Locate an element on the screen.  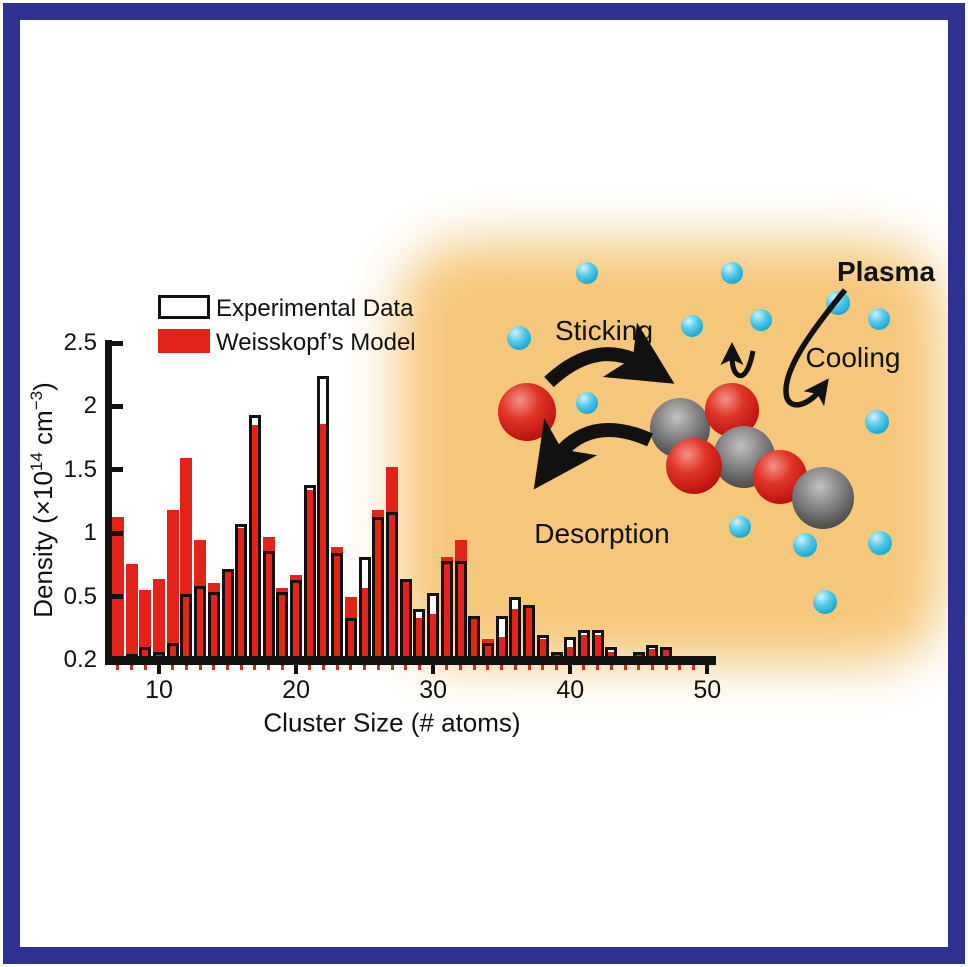
cluster-atom-gray is located at coordinates (823, 498).